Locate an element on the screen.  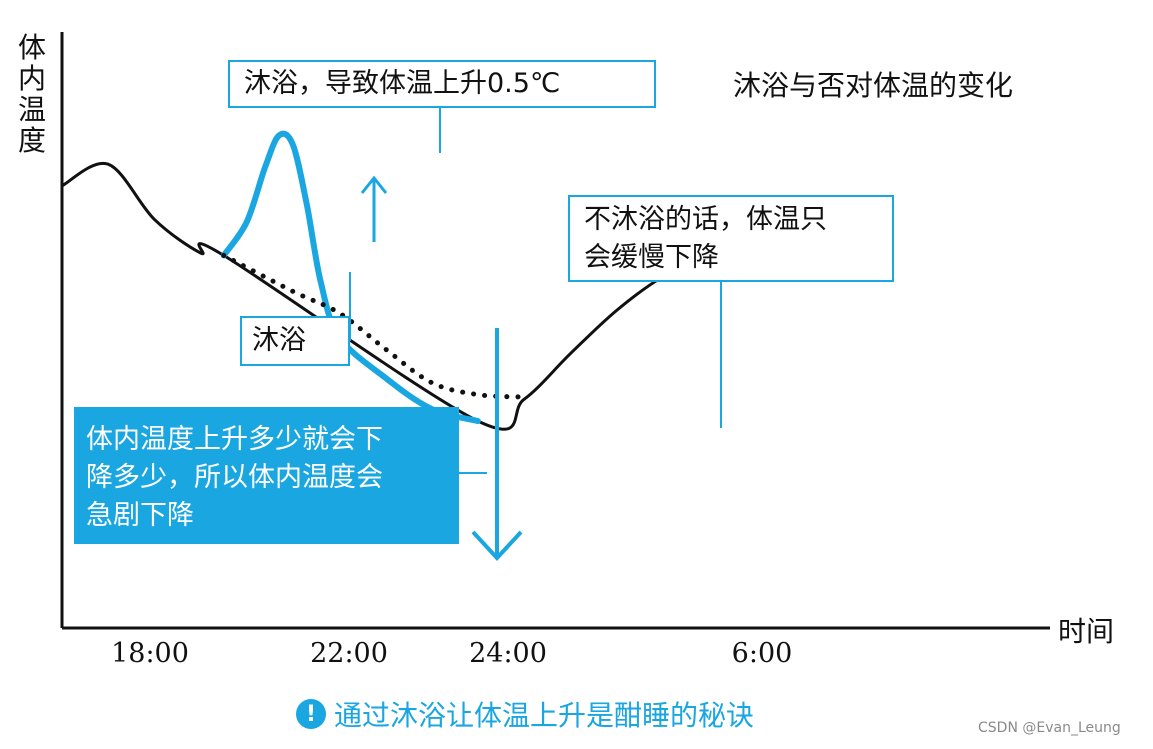
y-axis-label: 体内温度 is located at coordinates (31, 94).